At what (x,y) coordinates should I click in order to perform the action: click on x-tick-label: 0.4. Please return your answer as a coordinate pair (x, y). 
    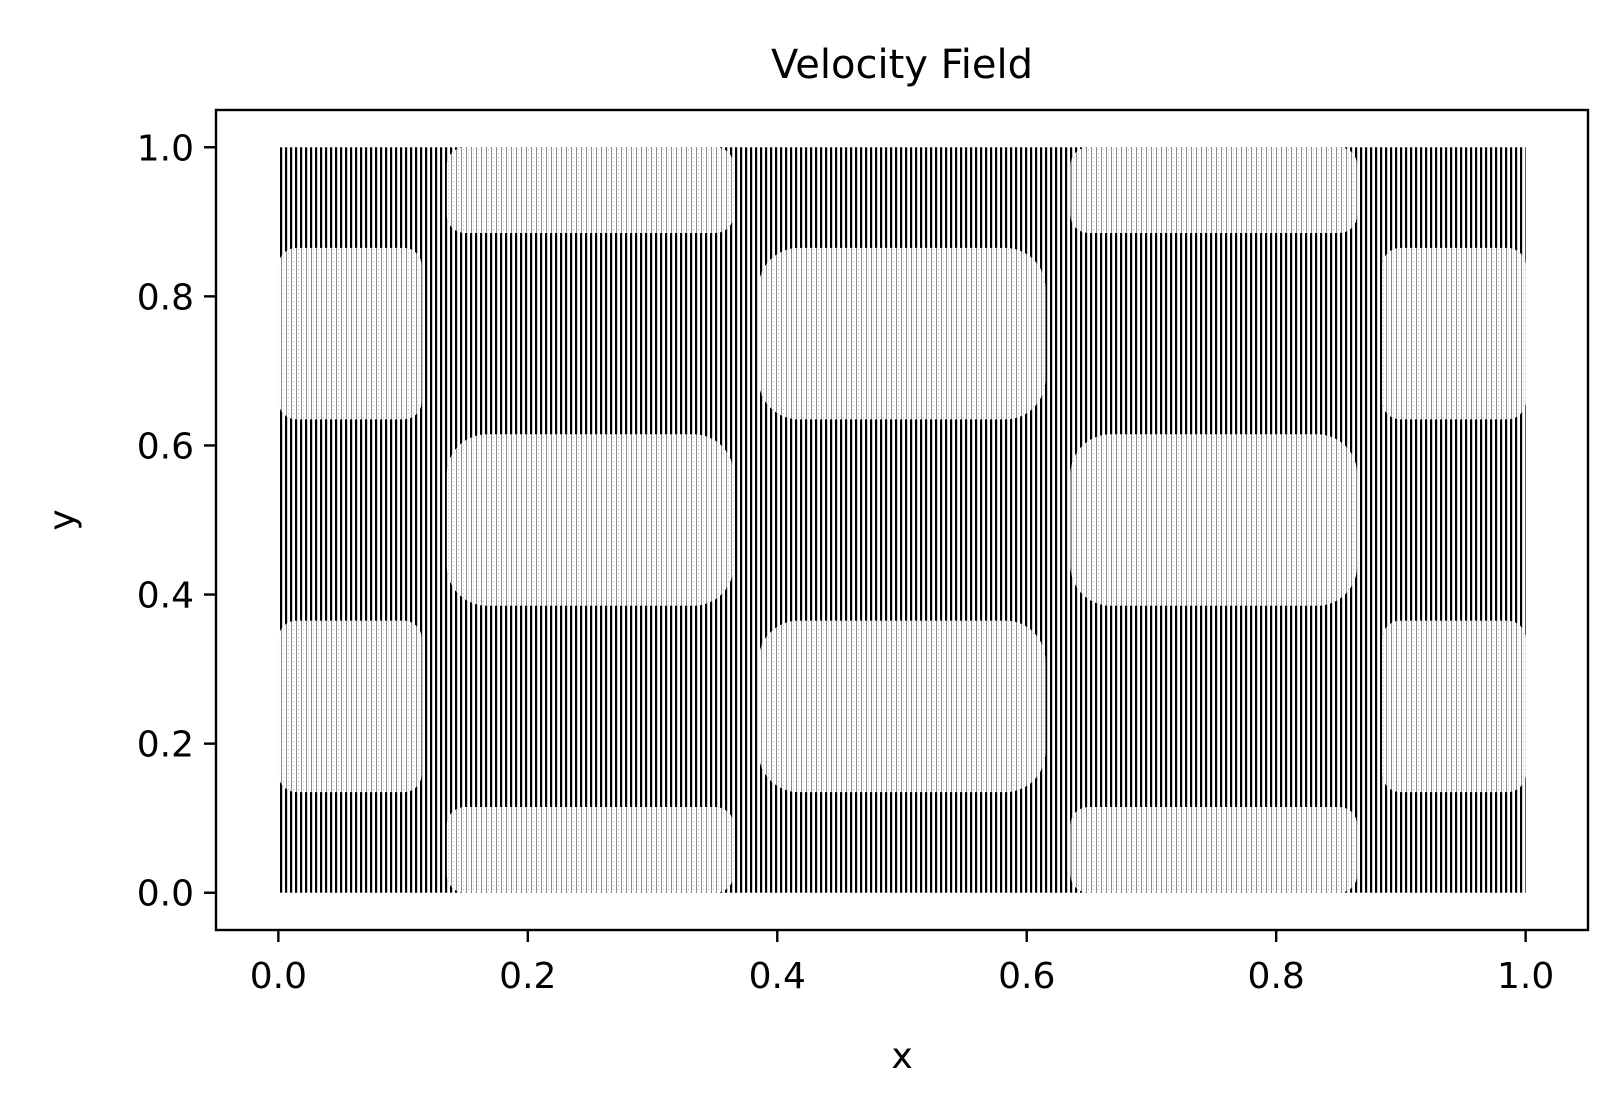
    Looking at the image, I should click on (777, 976).